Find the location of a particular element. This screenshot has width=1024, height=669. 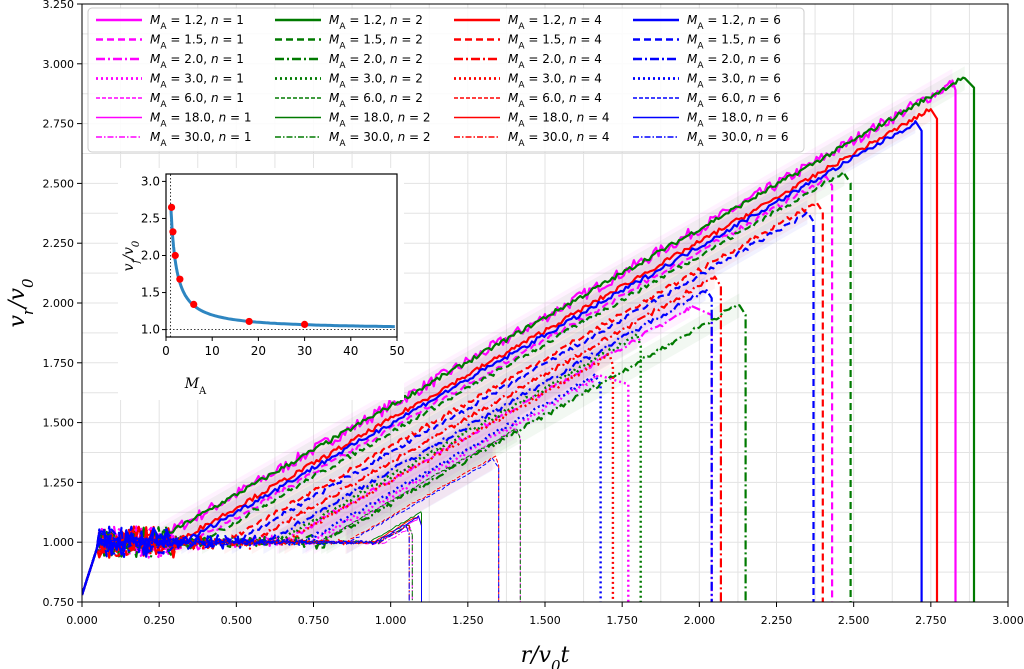

legend-entry: MA = 6.0, n = 6 is located at coordinates (734, 100).